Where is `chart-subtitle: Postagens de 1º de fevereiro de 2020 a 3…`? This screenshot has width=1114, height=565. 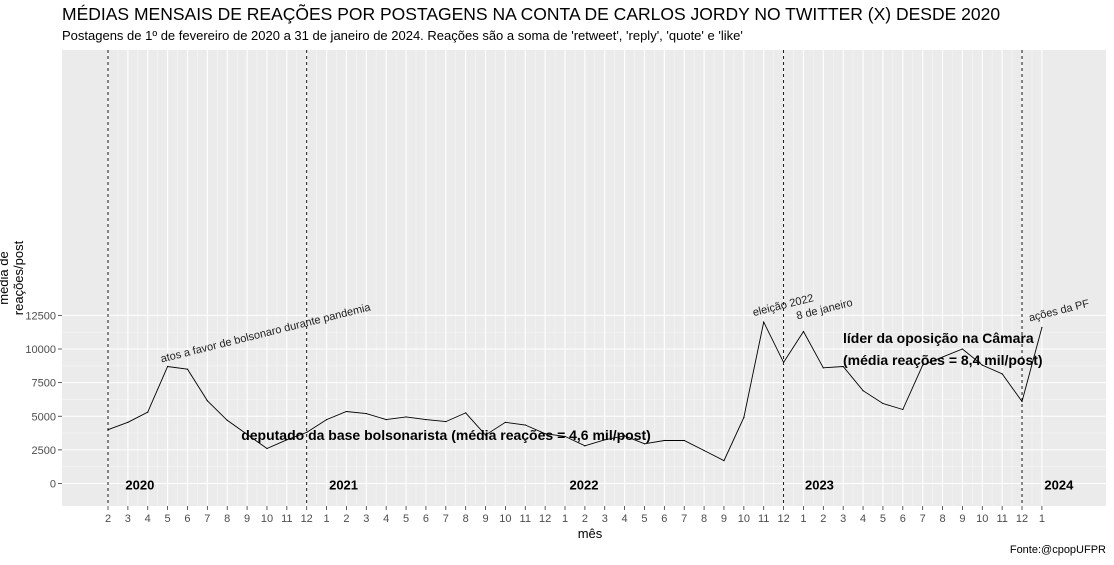
chart-subtitle: Postagens de 1º de fevereiro de 2020 a 3… is located at coordinates (402, 35).